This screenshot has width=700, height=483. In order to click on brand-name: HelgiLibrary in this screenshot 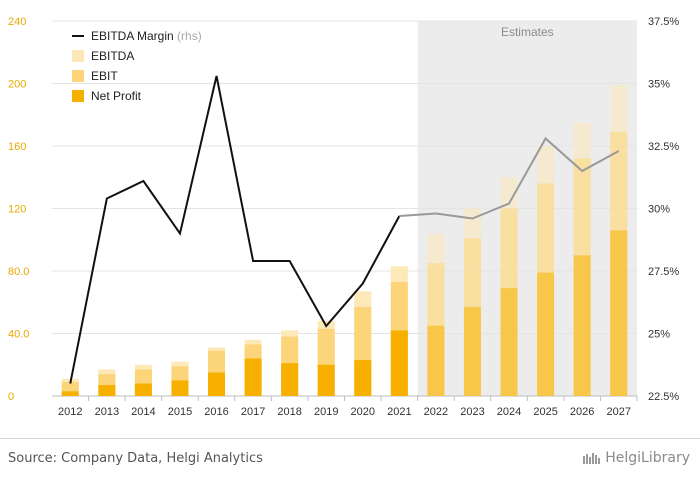, I will do `click(647, 458)`.